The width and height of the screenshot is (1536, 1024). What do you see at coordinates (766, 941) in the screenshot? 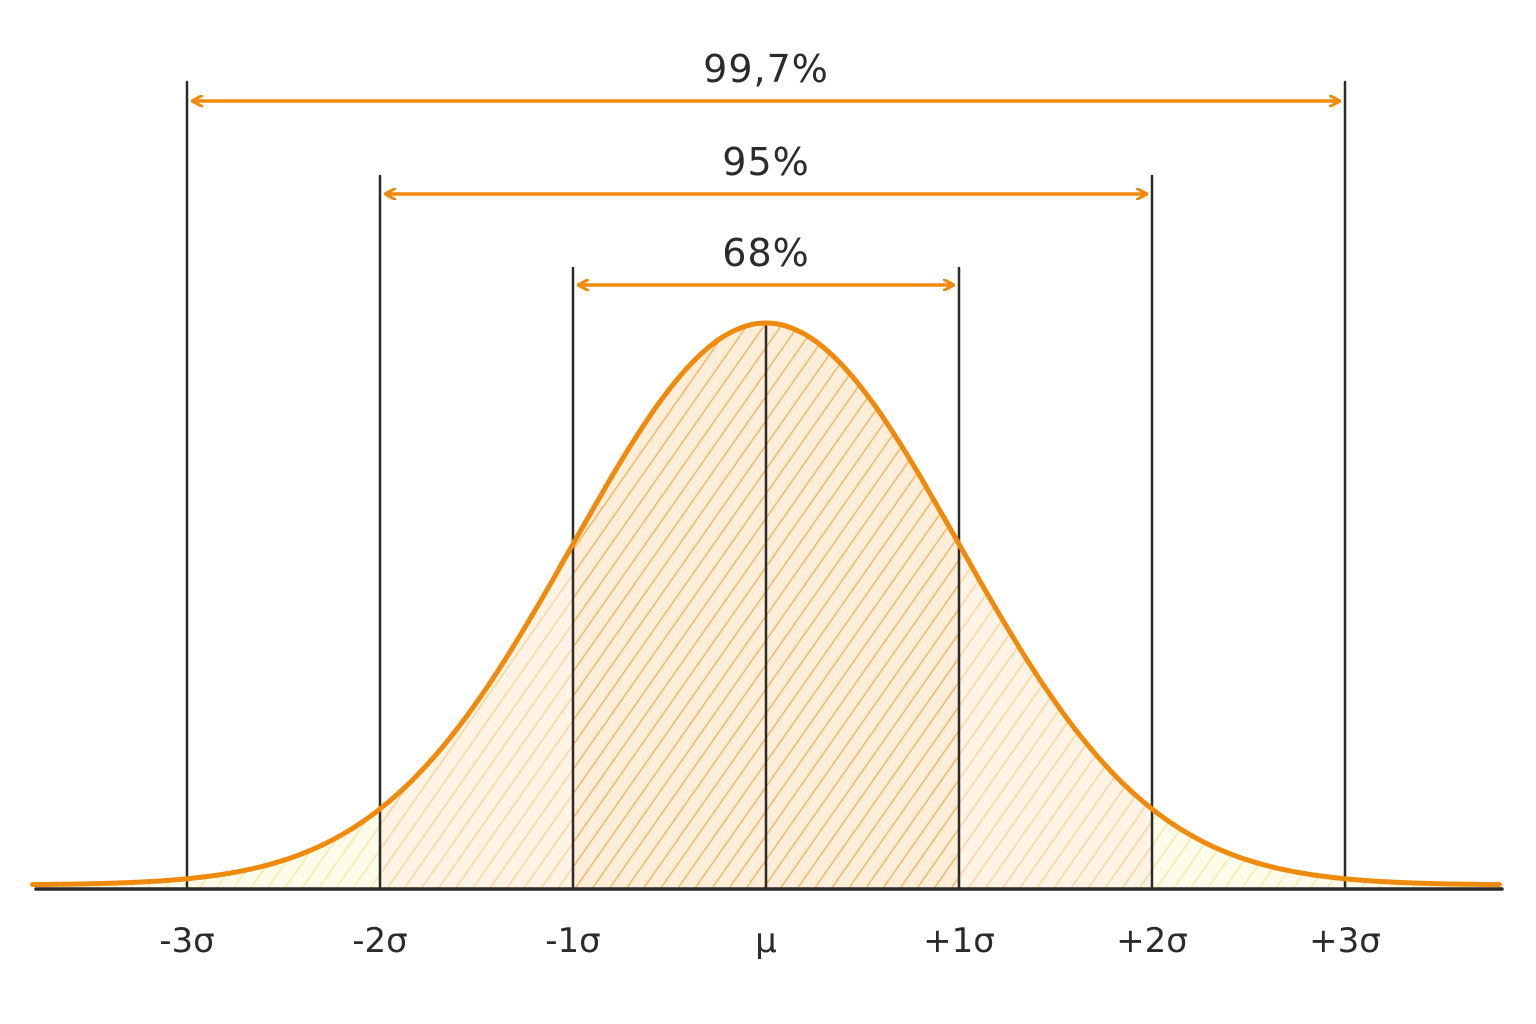
I see `x-tick-label: μ` at bounding box center [766, 941].